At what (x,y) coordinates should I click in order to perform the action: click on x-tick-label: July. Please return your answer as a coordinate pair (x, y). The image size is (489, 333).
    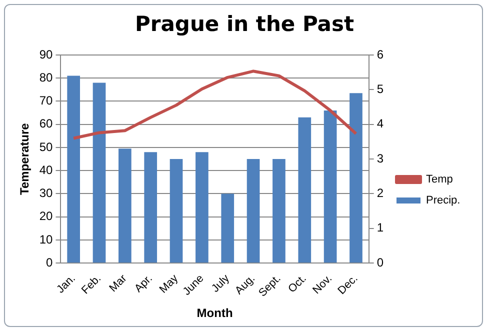
    Looking at the image, I should click on (221, 283).